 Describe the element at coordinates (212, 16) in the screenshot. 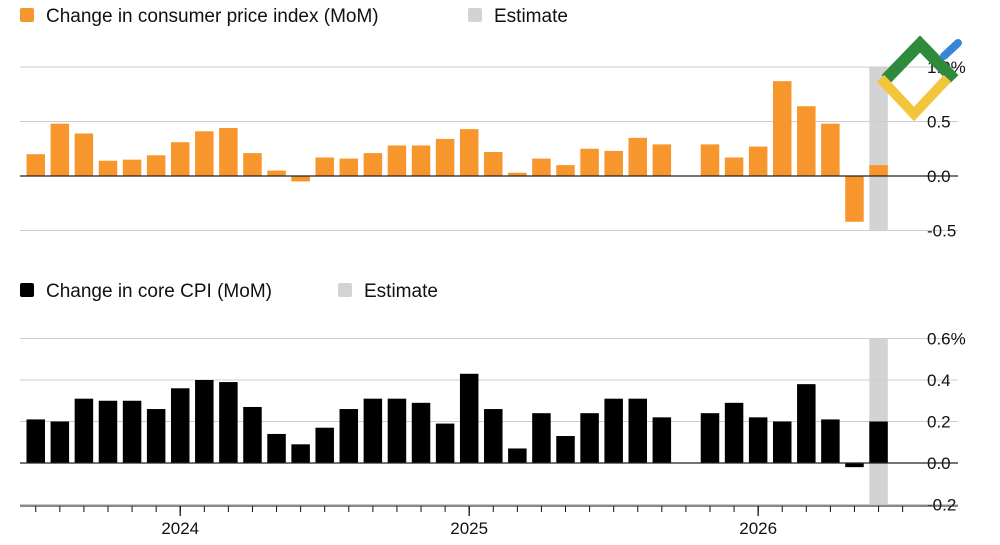

I see `legend-label-cpi: Change in consumer price index (MoM)` at that location.